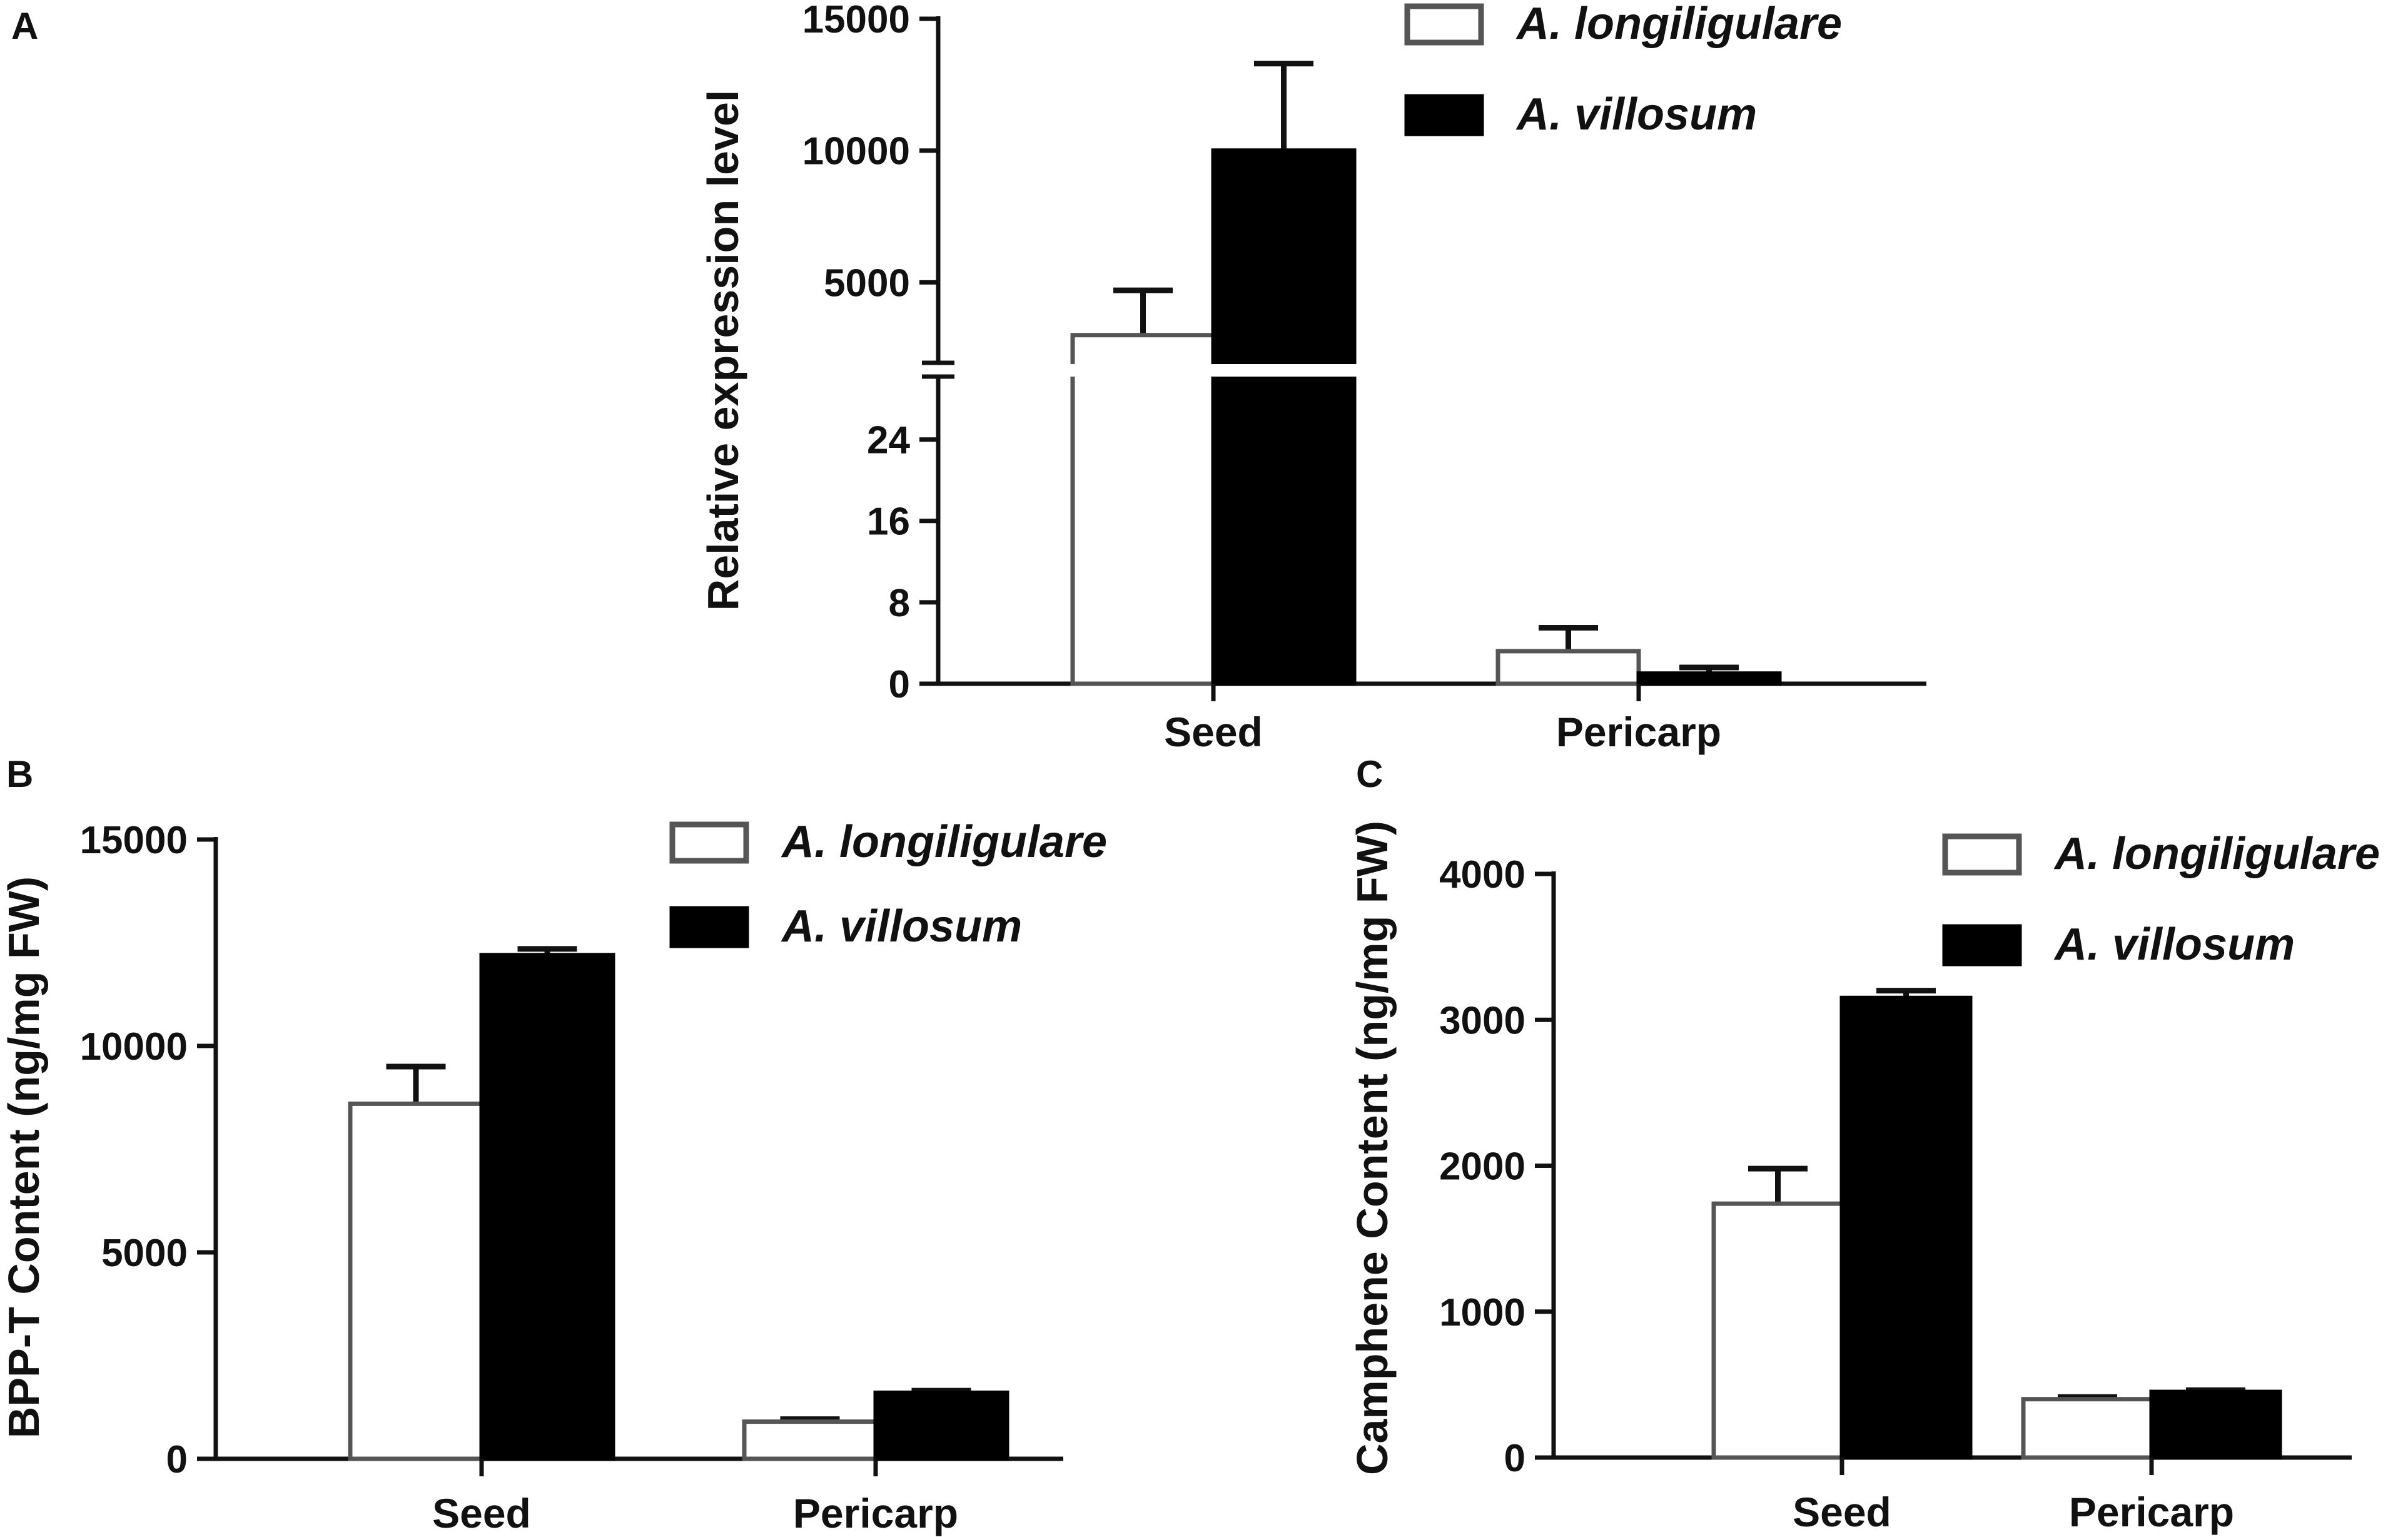  Describe the element at coordinates (888, 522) in the screenshot. I see `y-tick-label-a-lower-2: 16` at that location.